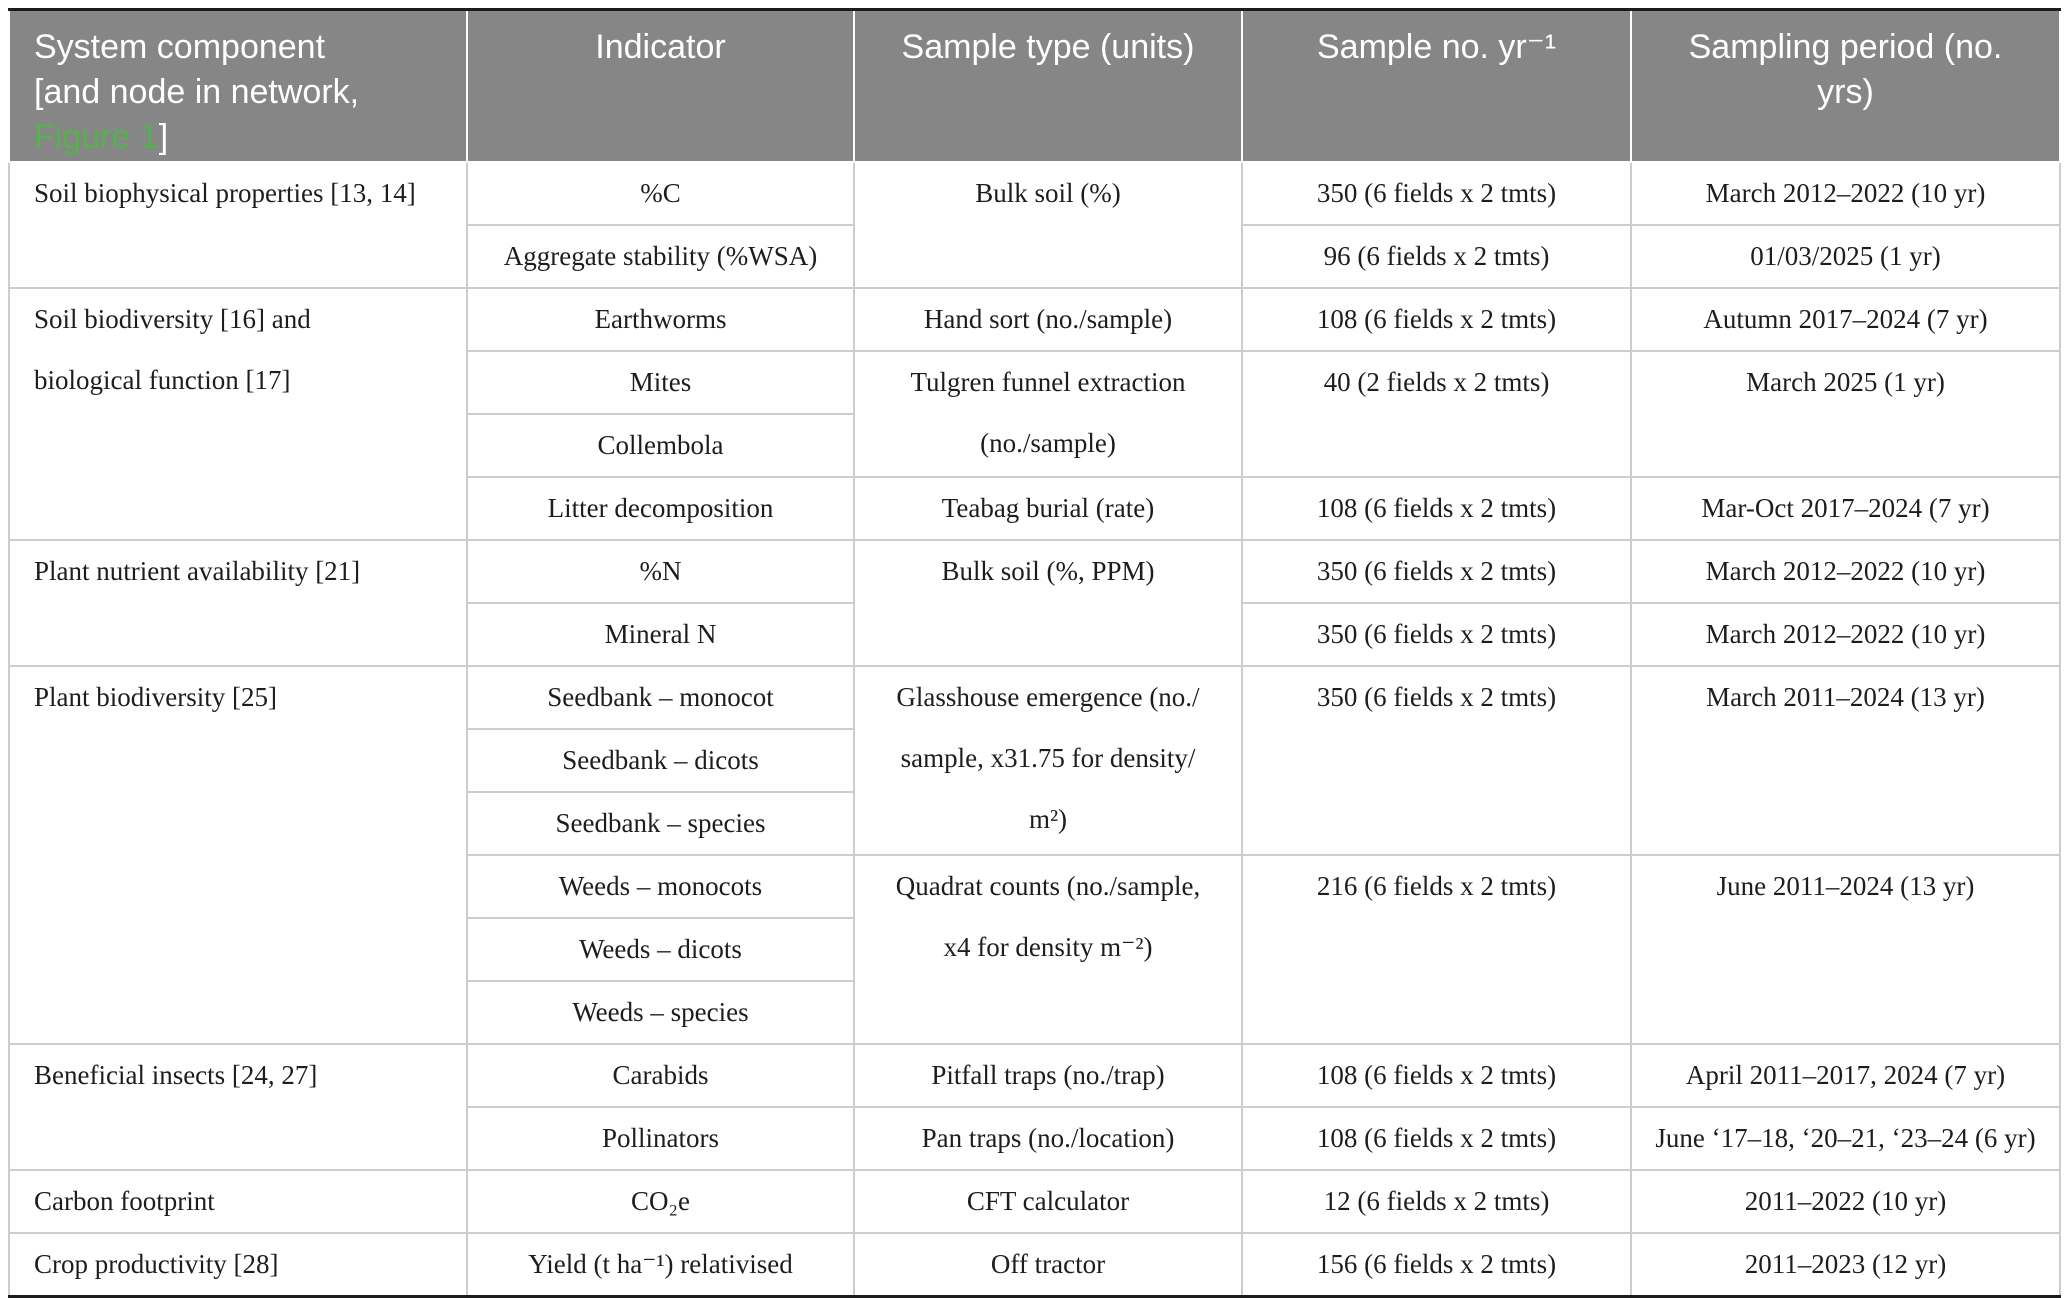 This screenshot has width=2067, height=1298. What do you see at coordinates (1845, 760) in the screenshot?
I see `period-cell: March 2011–2024 (13 yr)` at bounding box center [1845, 760].